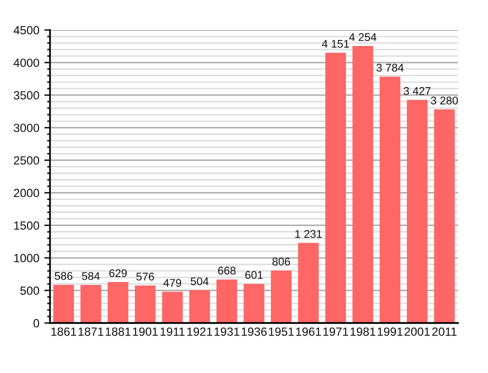  I want to click on data-label: 1 231, so click(308, 234).